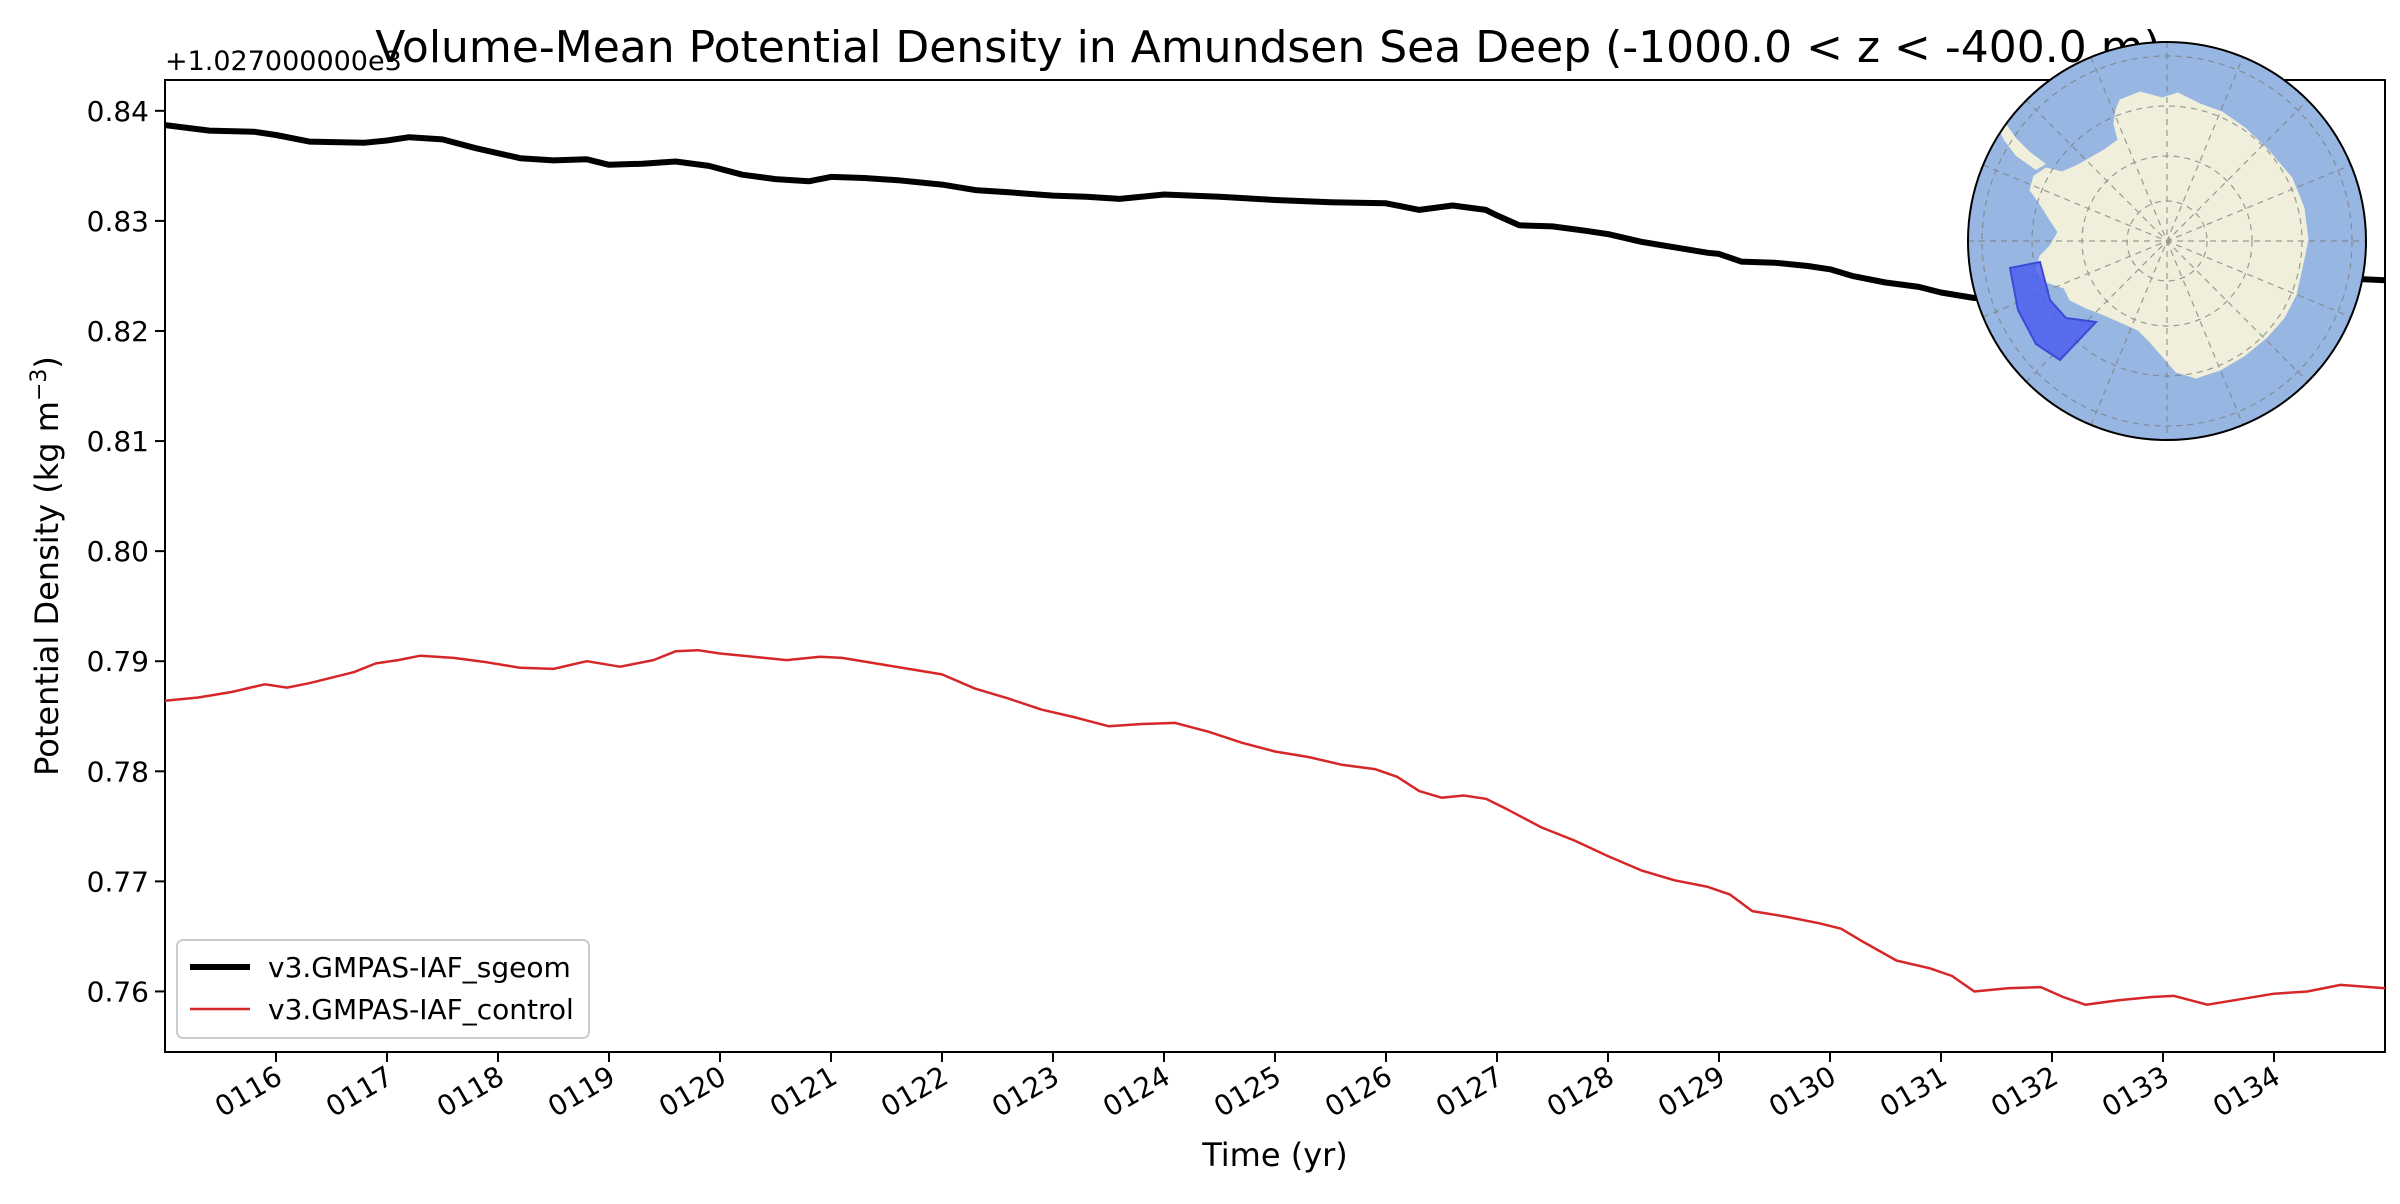 This screenshot has width=2400, height=1204. I want to click on x-tick-label: 0117, so click(359, 1091).